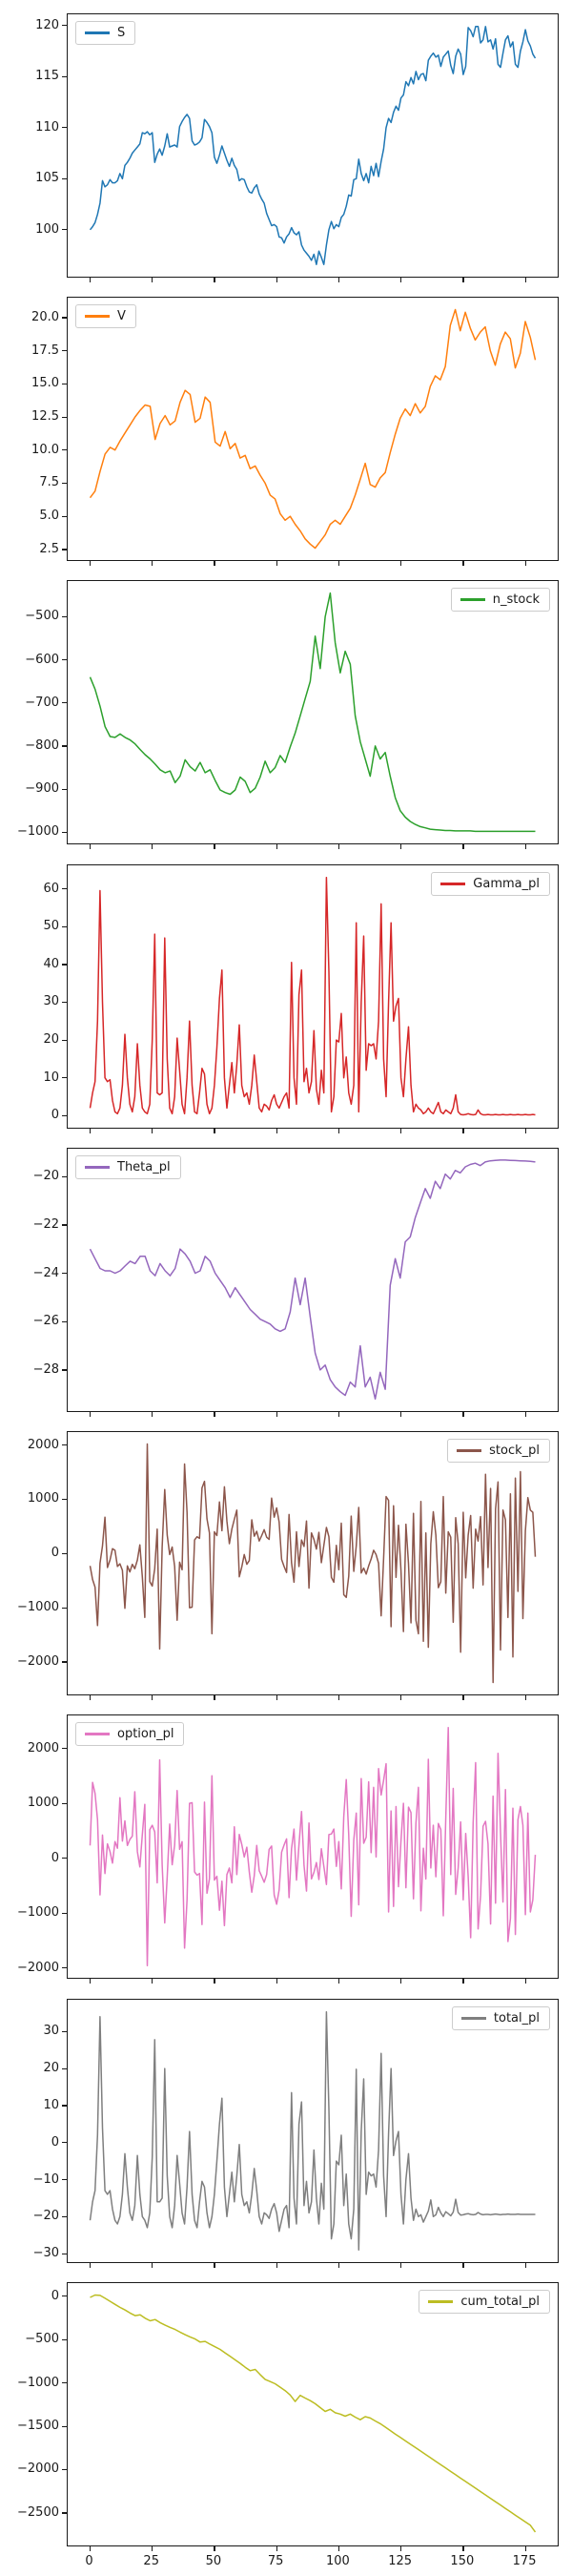  I want to click on y-tick-label: −30, so click(45, 2253).